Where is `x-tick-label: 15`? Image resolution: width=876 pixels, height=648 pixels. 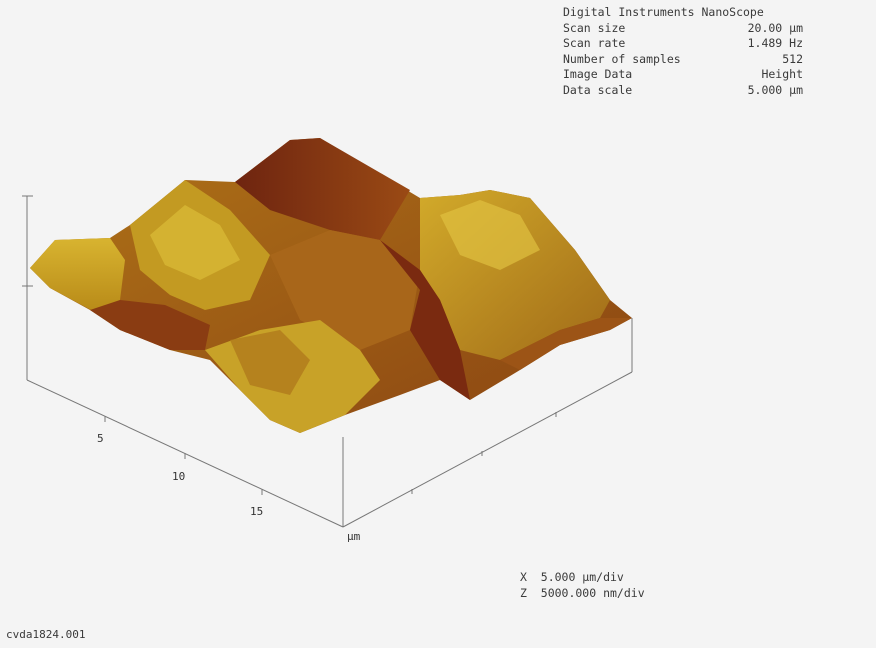
x-tick-label: 15 is located at coordinates (256, 511).